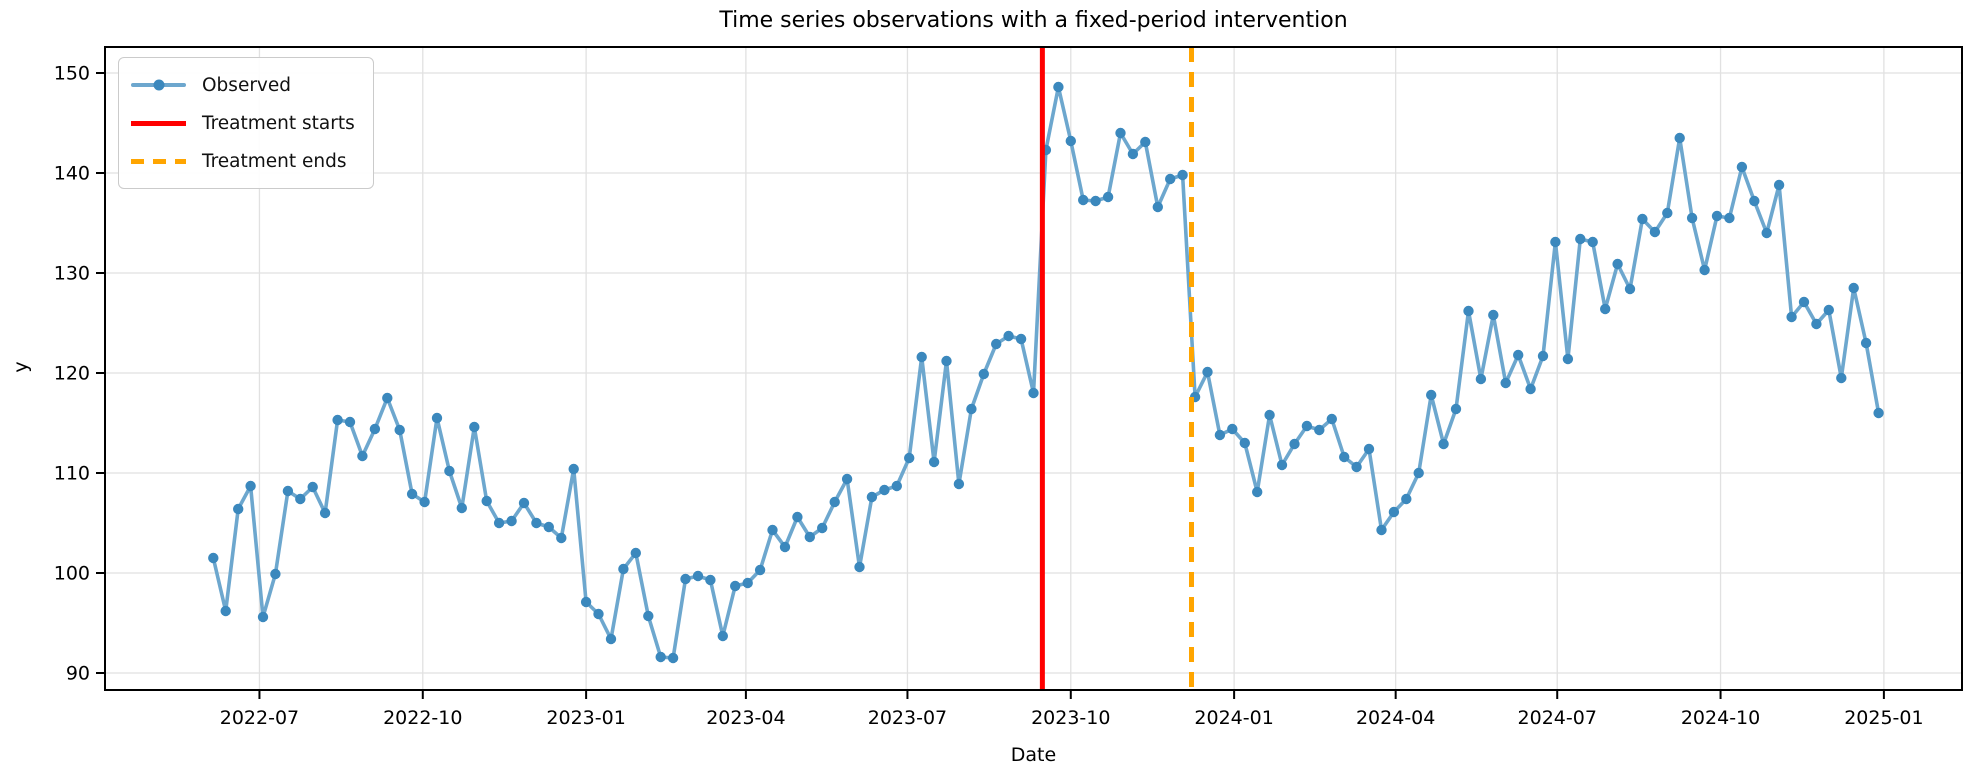 Image resolution: width=1979 pixels, height=781 pixels. I want to click on x-tick-label: 2023-10, so click(1070, 718).